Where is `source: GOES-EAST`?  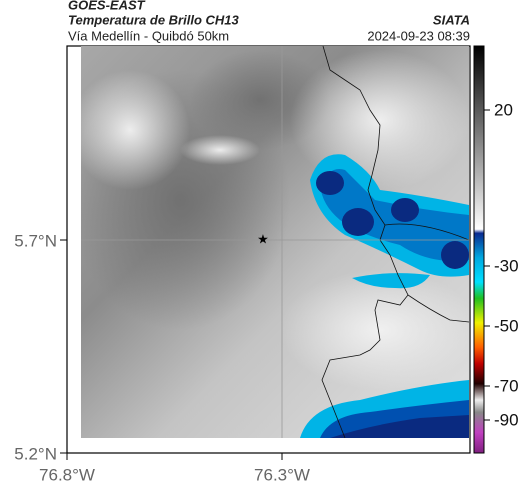 source: GOES-EAST is located at coordinates (107, 6).